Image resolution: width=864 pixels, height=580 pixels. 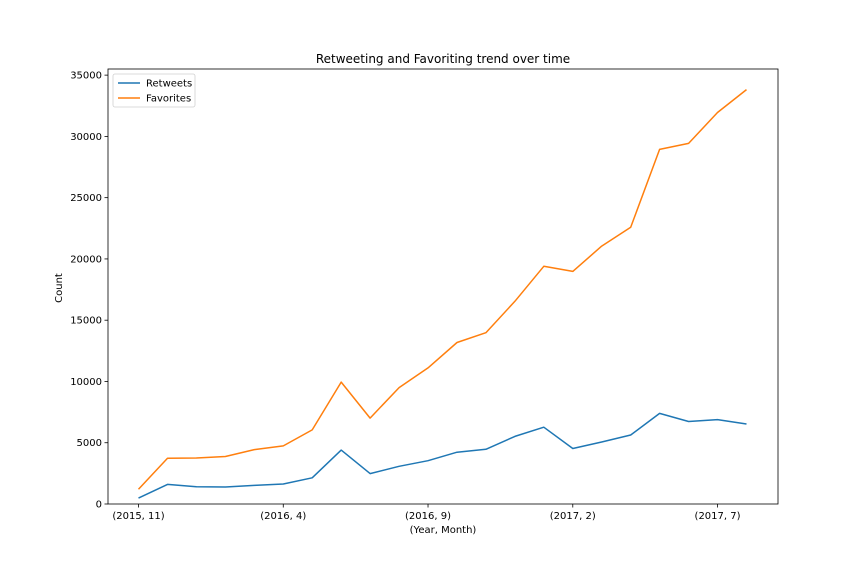 I want to click on y-tick-label-0: 0, so click(x=99, y=505).